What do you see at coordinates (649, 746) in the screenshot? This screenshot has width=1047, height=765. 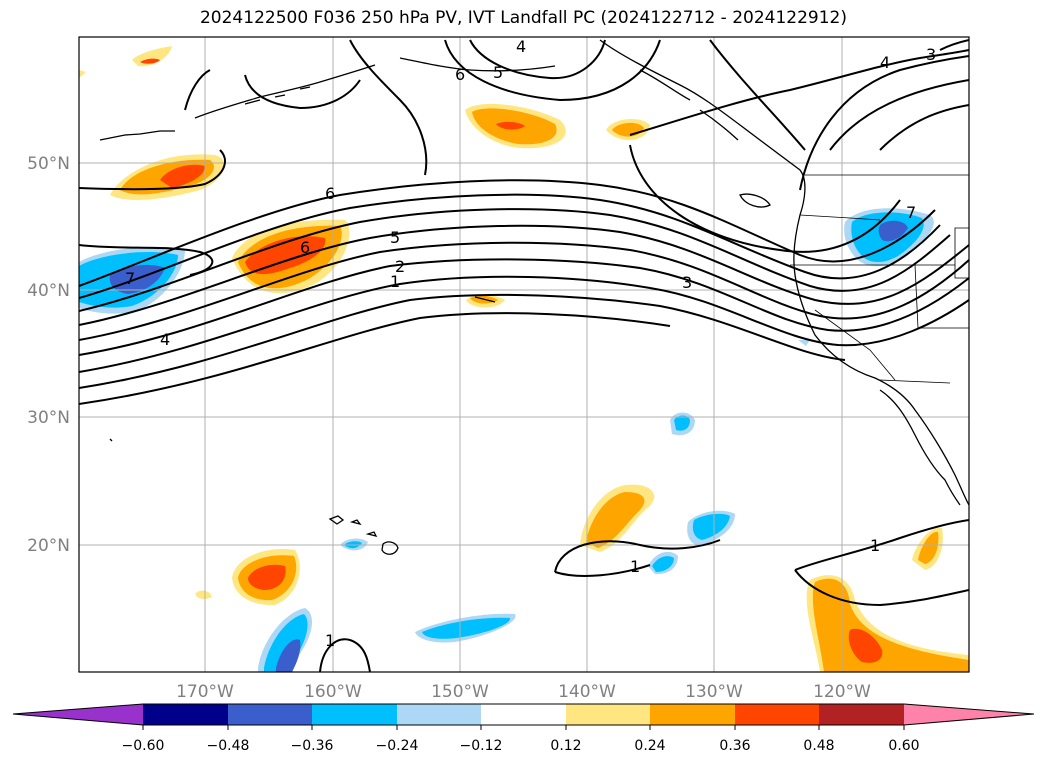 I see `colorbar-tick-label: 0.24` at bounding box center [649, 746].